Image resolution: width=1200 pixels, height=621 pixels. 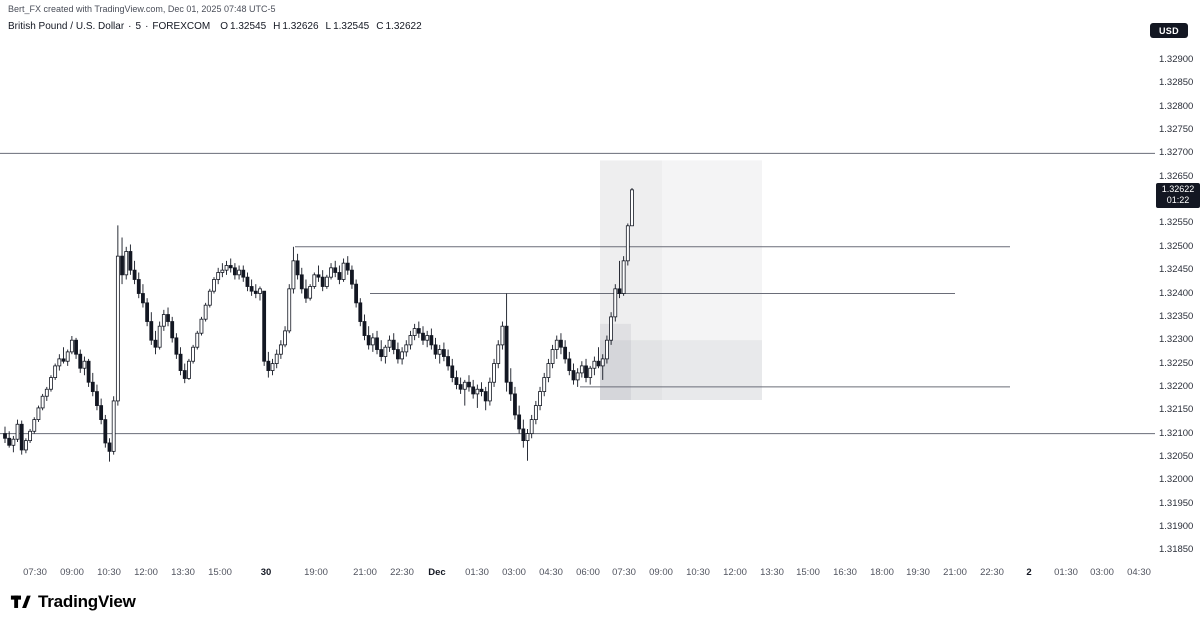 What do you see at coordinates (73, 602) in the screenshot?
I see `tradingview-logo: TradingView` at bounding box center [73, 602].